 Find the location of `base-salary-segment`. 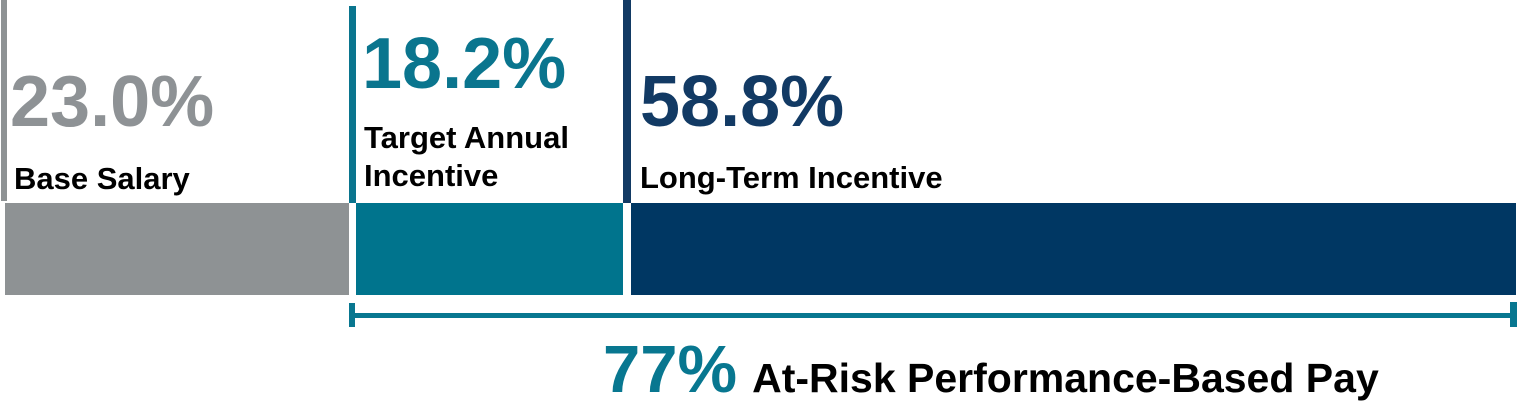

base-salary-segment is located at coordinates (177, 249).